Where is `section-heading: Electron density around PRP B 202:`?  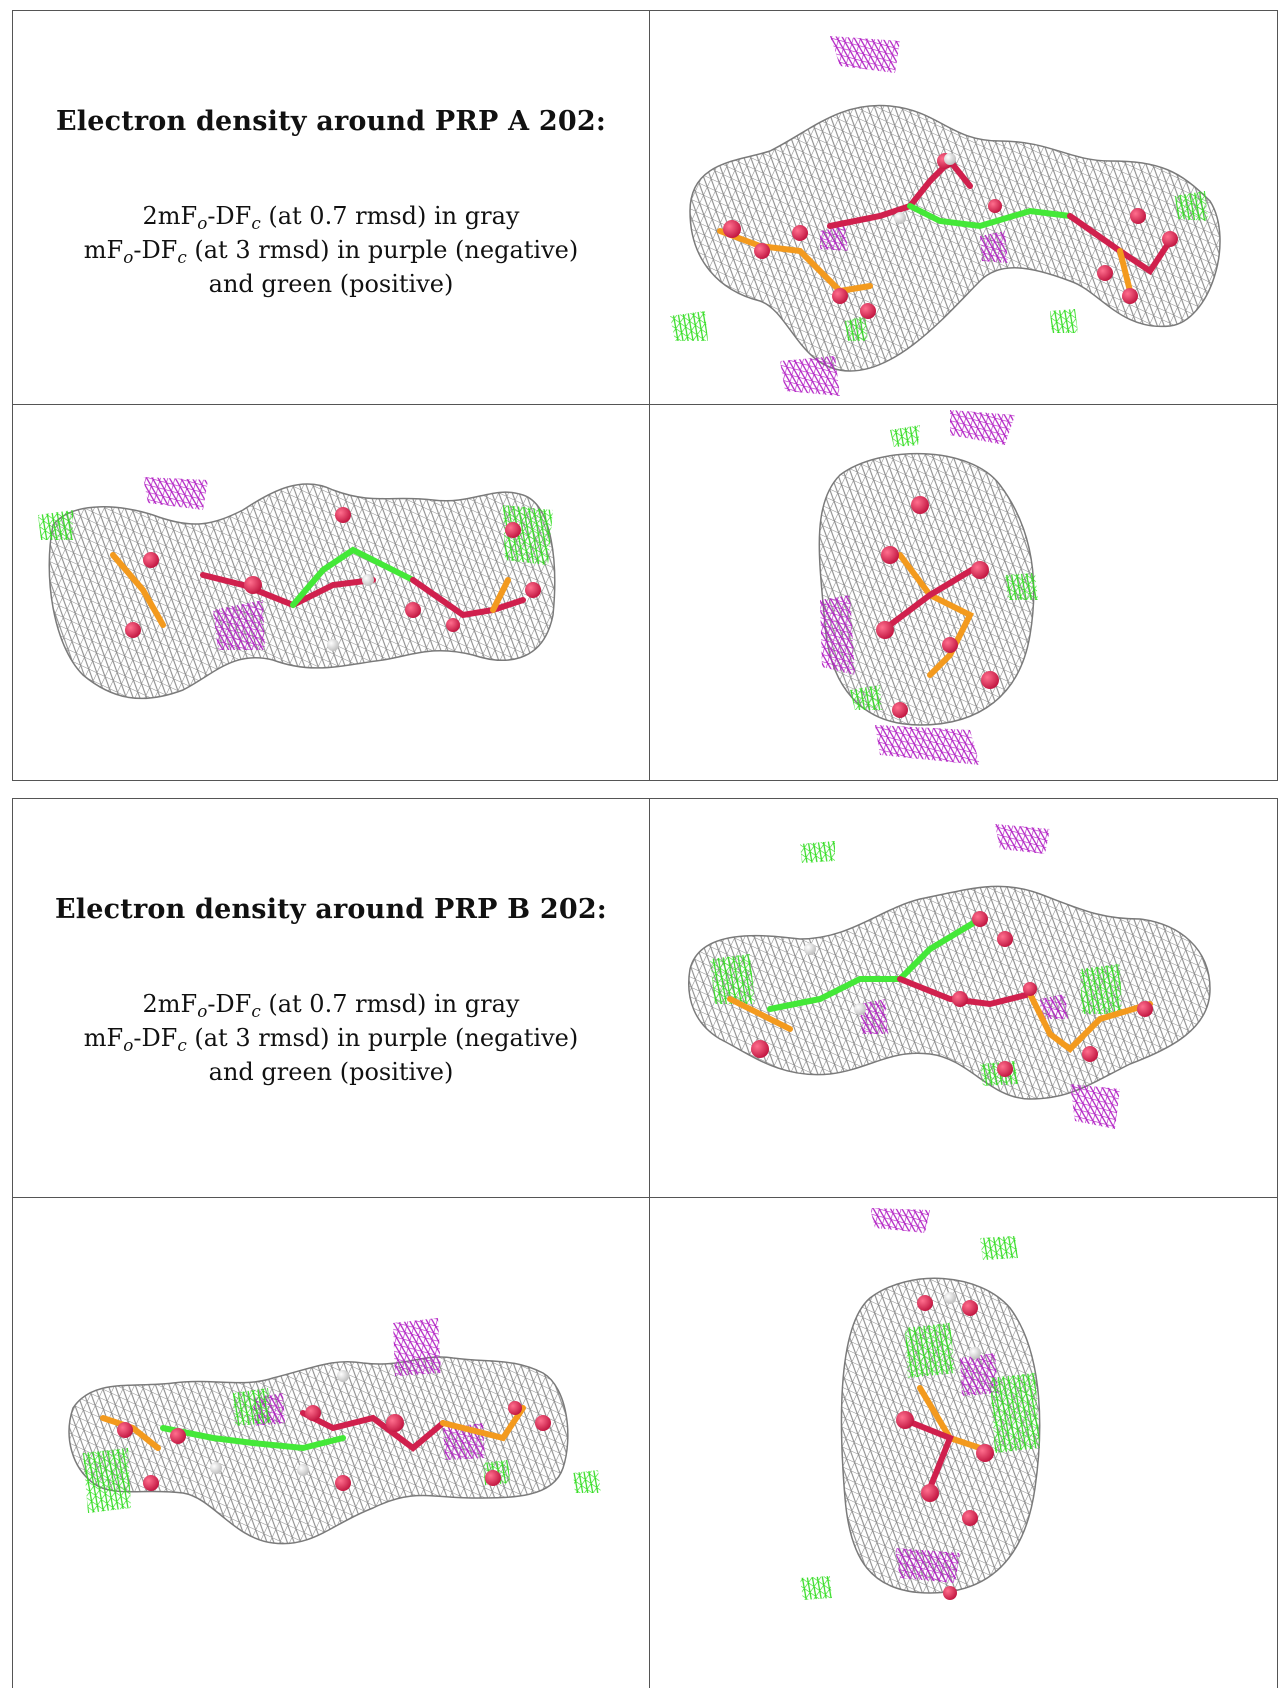
section-heading: Electron density around PRP B 202: is located at coordinates (331, 909).